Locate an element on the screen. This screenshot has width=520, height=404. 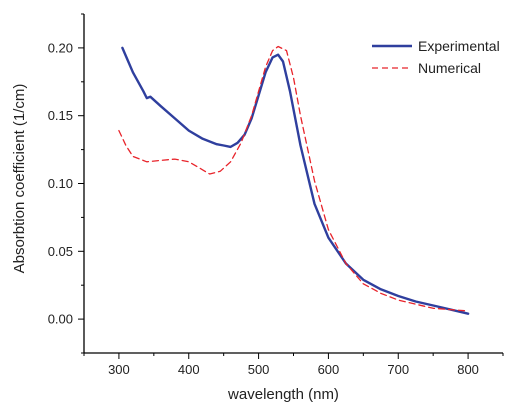
legend-label-numerical: Numerical is located at coordinates (449, 68).